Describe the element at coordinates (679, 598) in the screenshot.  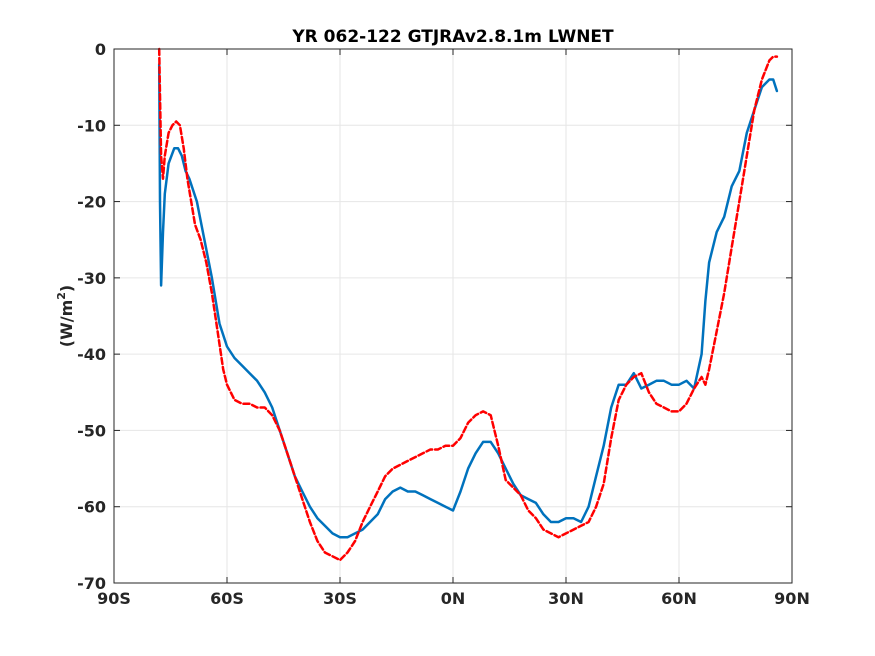
I see `x-tick-label: 60N` at that location.